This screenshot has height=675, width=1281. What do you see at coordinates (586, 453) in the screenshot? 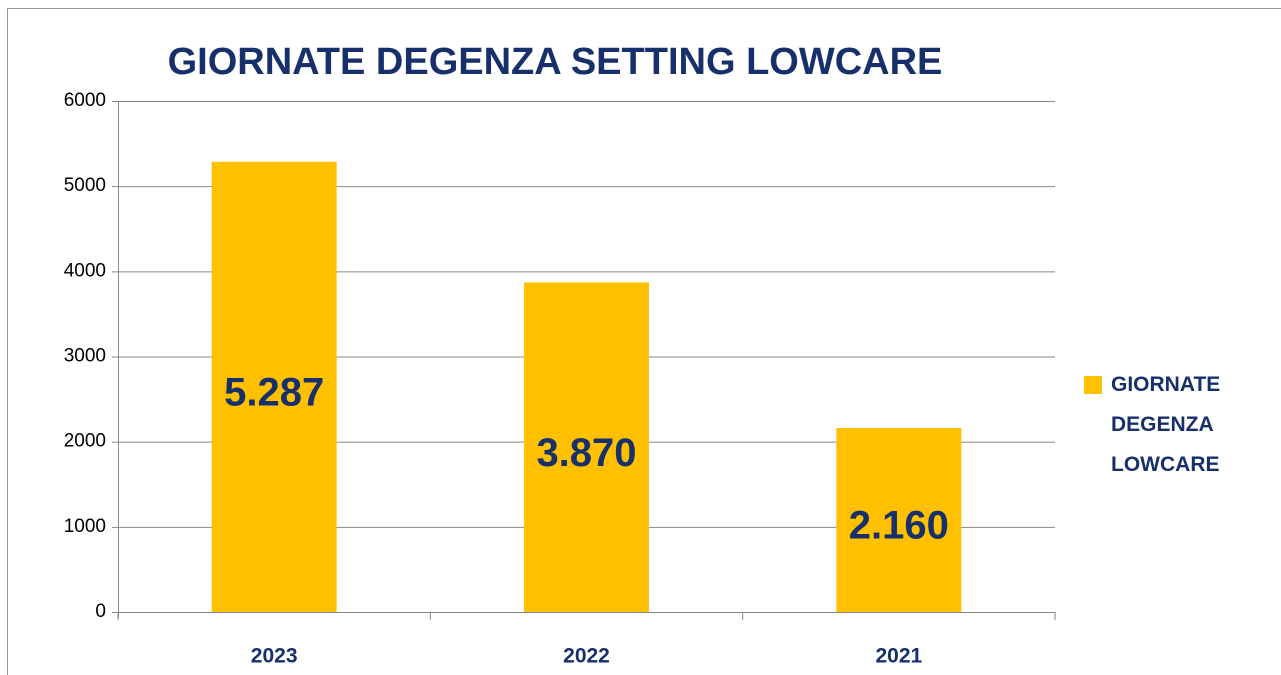
I see `data-label: 3.870` at bounding box center [586, 453].